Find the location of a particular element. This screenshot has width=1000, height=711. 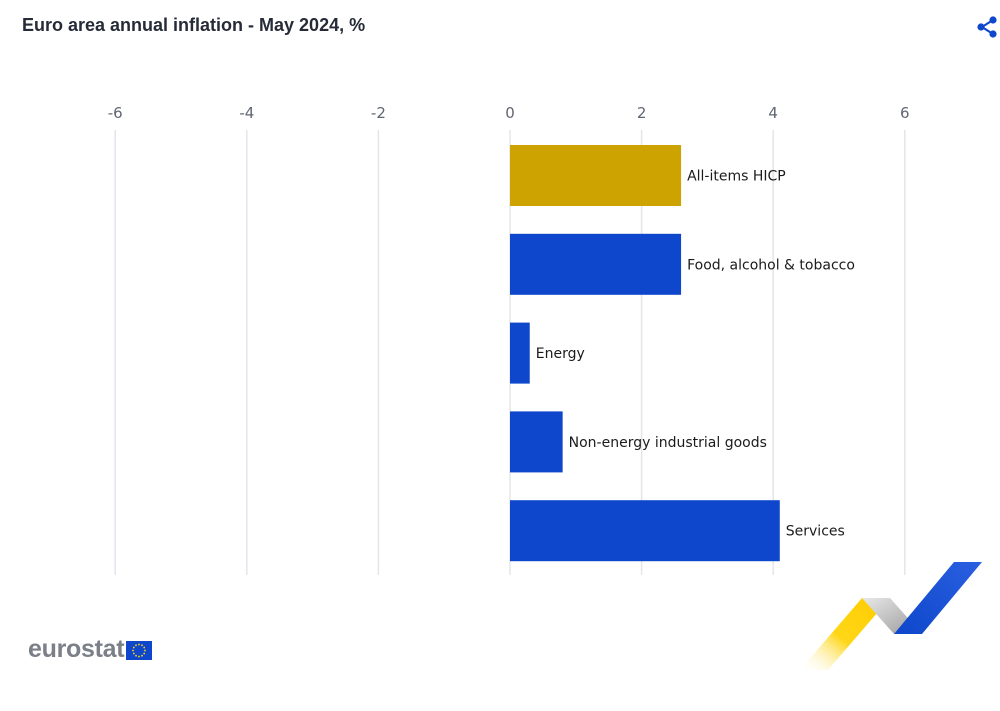

bar-category-label: All-items HICP is located at coordinates (736, 177).